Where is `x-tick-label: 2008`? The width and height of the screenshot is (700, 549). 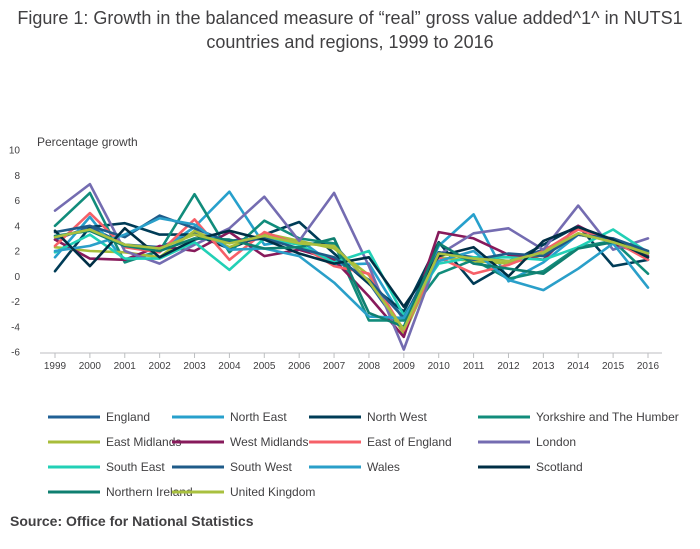 x-tick-label: 2008 is located at coordinates (369, 366).